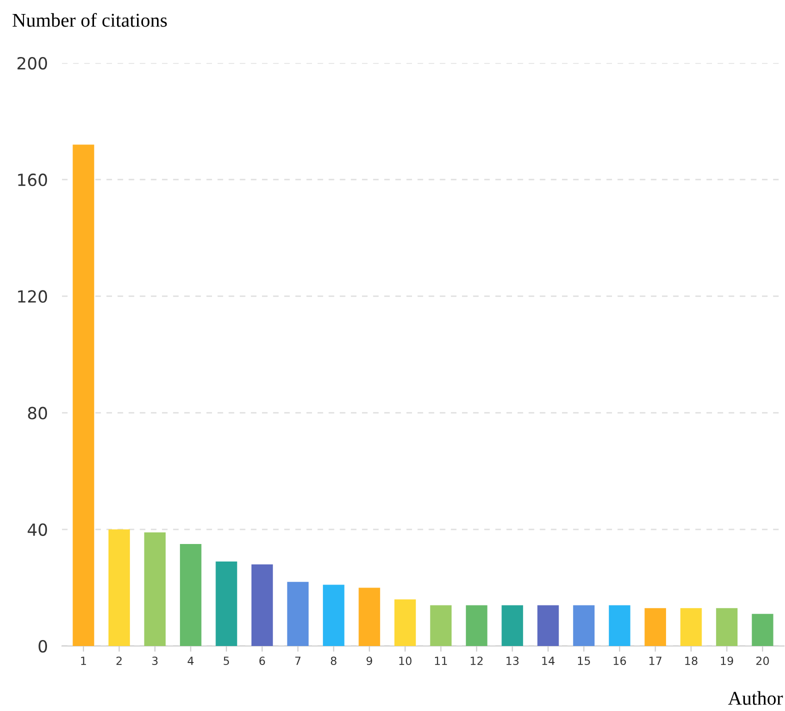  Describe the element at coordinates (762, 661) in the screenshot. I see `x-tick-label: 20` at that location.